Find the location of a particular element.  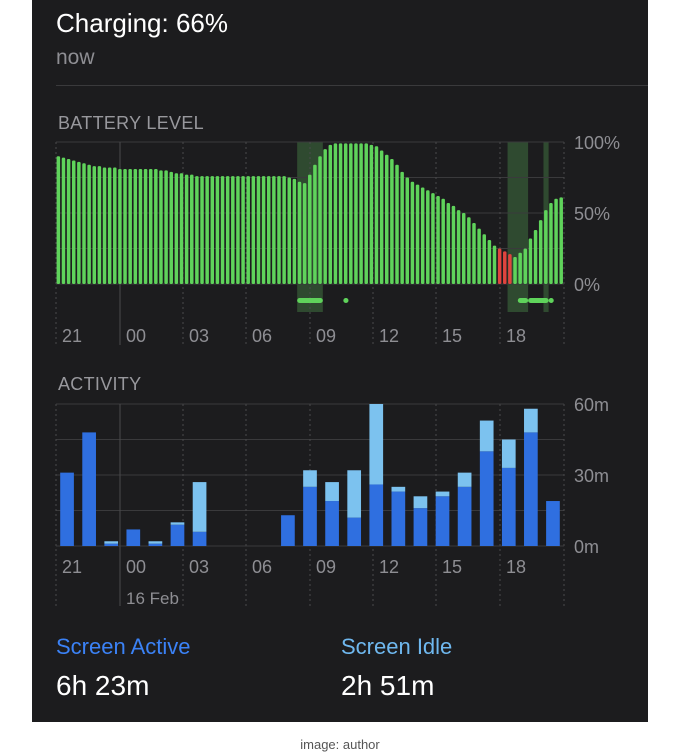

activity-y-tick-label: 60m is located at coordinates (591, 405).